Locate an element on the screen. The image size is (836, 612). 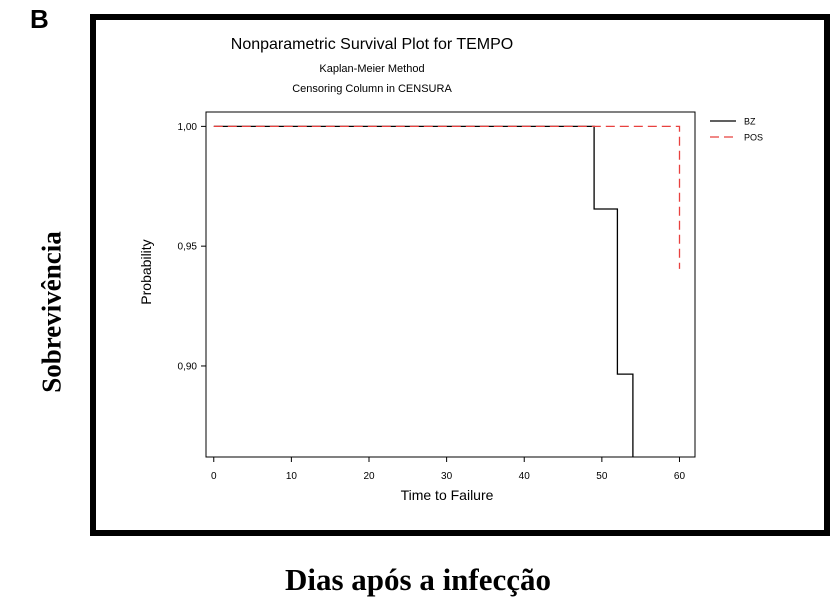
y-tick-label: 0,95 is located at coordinates (188, 247).